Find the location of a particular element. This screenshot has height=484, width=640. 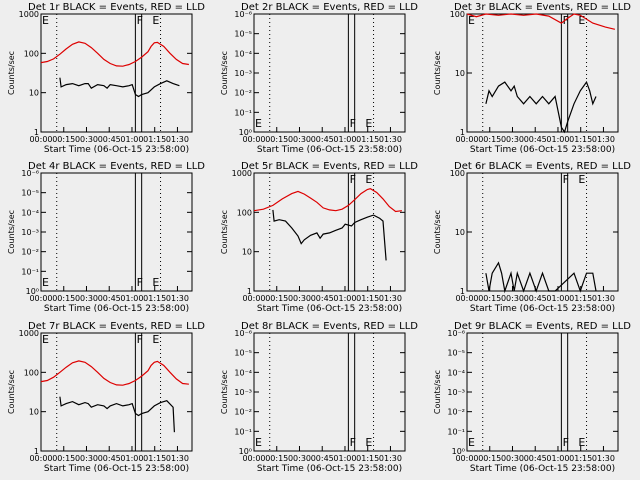

y-tick-label: 10⁻² is located at coordinates (30, 252).